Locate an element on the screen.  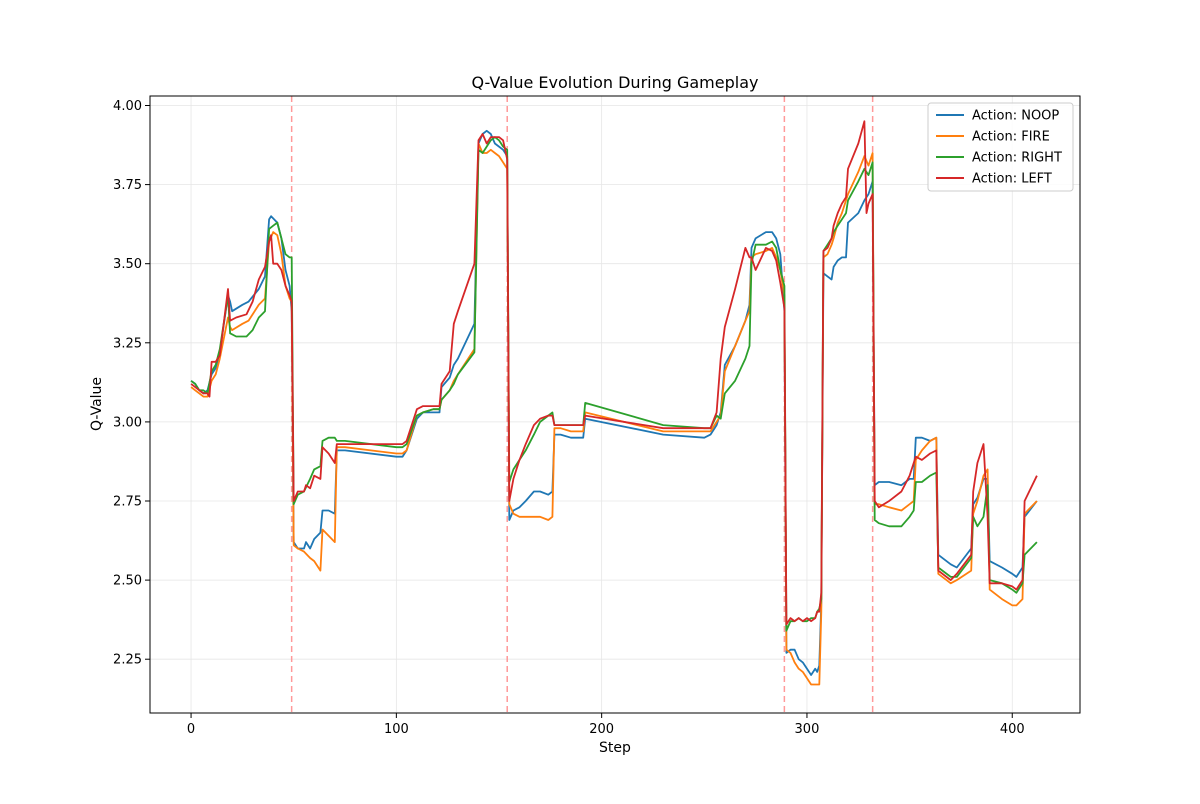
y-tick-label: 4.00 is located at coordinates (127, 106).